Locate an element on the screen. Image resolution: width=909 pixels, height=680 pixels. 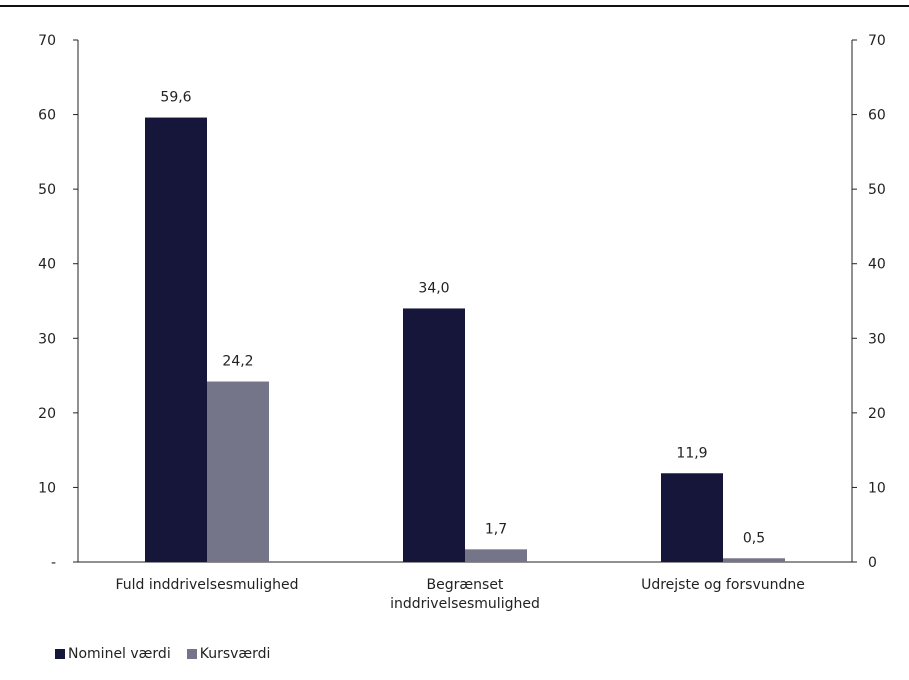
x-category-label: inddrivelsesmulighed is located at coordinates (465, 604).